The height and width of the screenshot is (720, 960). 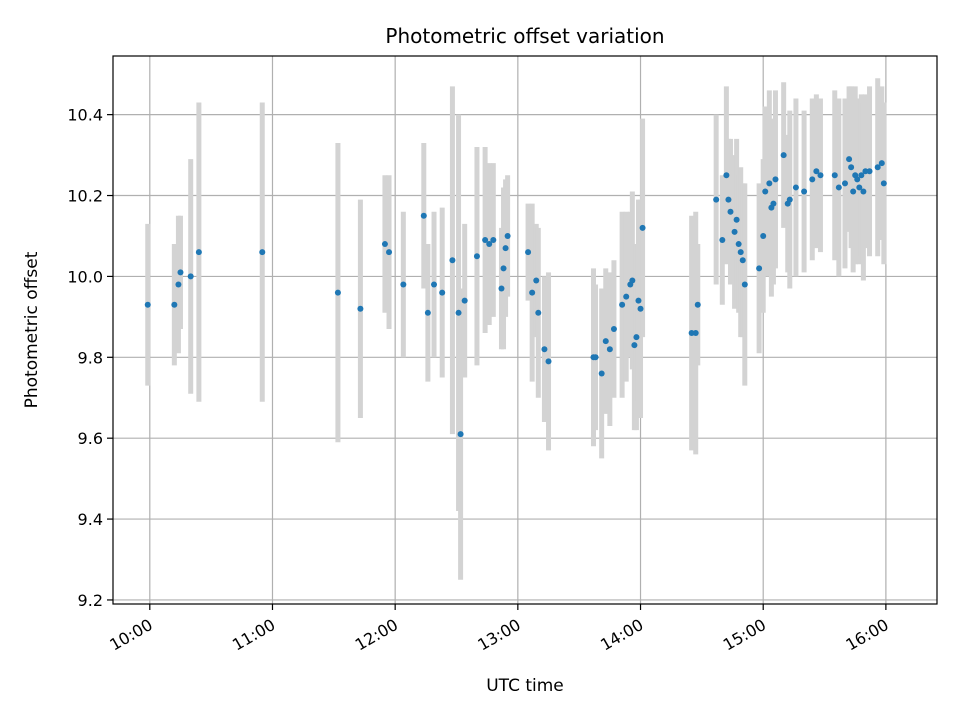 I want to click on x-tick-label: 13:00, so click(x=498, y=635).